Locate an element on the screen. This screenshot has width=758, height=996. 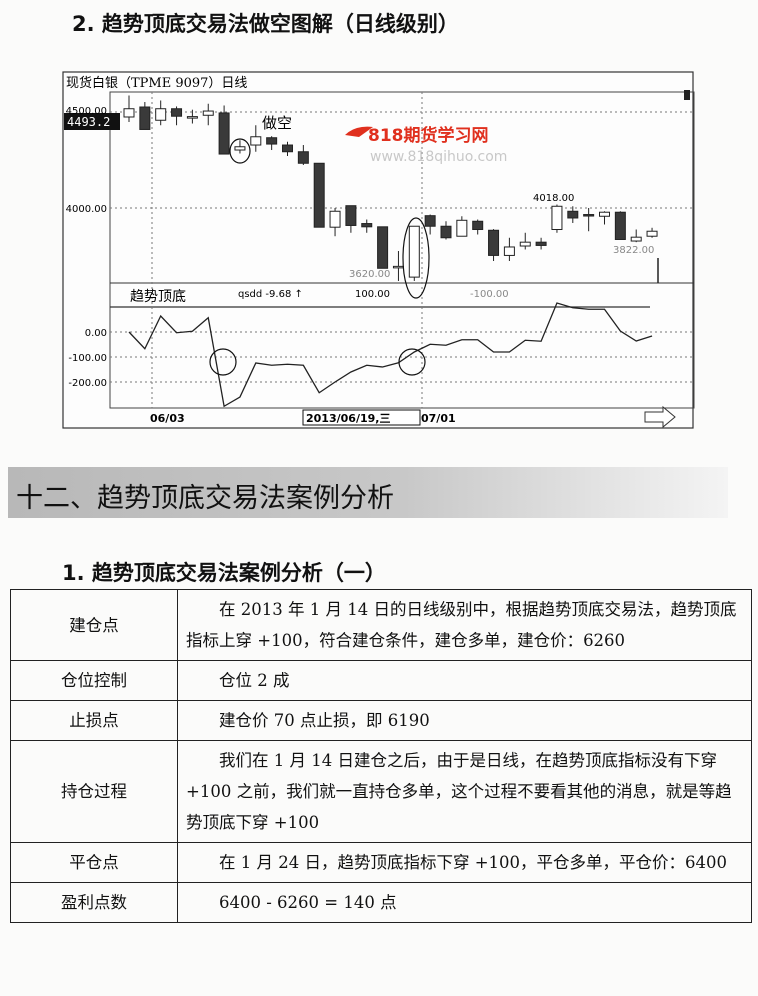
price-badge is located at coordinates (92, 121).